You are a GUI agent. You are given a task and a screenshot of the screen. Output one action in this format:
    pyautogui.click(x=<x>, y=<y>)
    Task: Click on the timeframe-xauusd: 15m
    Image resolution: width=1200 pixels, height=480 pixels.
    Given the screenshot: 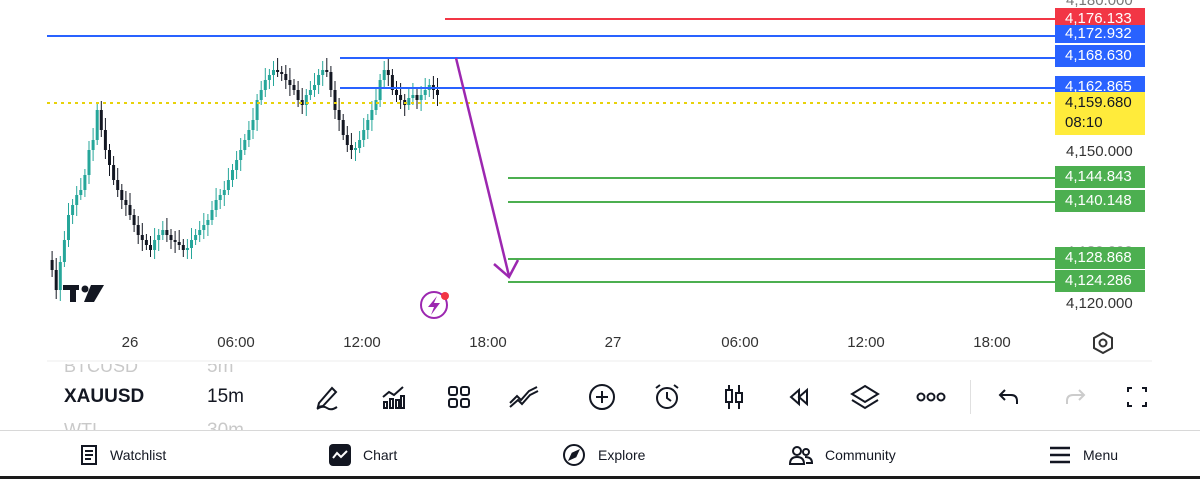 What is the action you would take?
    pyautogui.click(x=225, y=396)
    